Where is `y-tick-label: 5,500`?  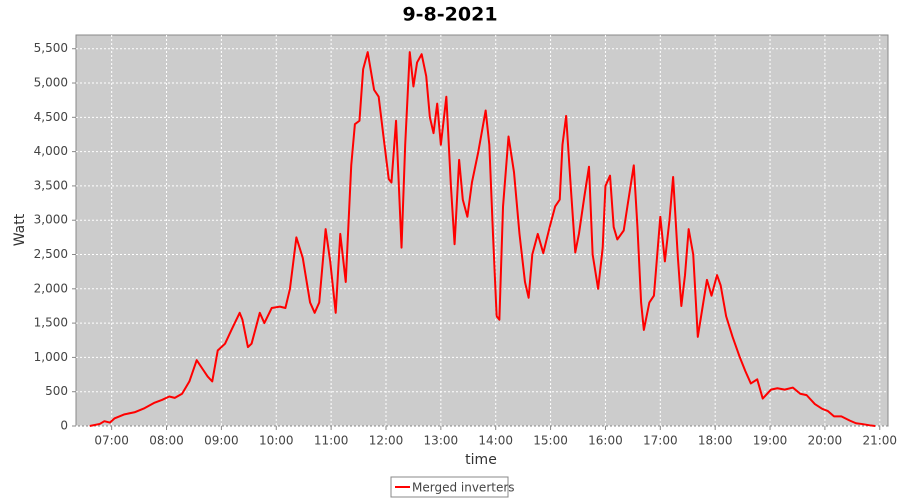
y-tick-label: 5,500 is located at coordinates (51, 48).